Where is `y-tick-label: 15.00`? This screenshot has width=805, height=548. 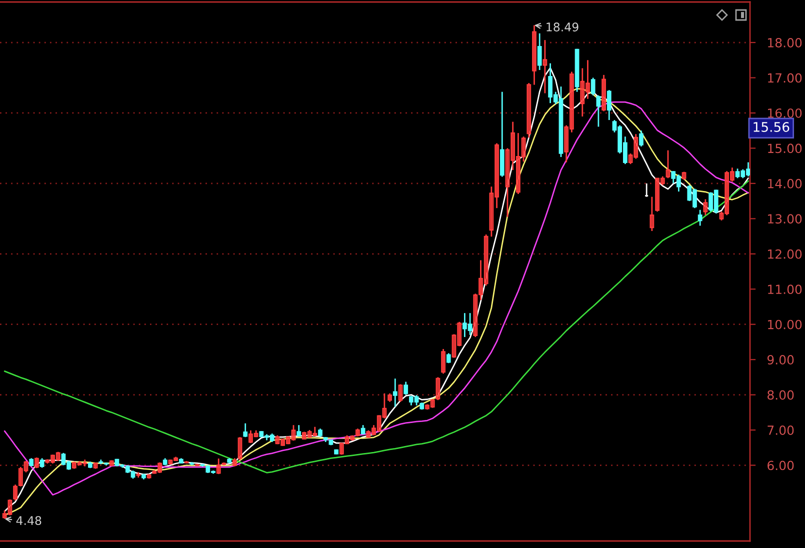
y-tick-label: 15.00 is located at coordinates (785, 149).